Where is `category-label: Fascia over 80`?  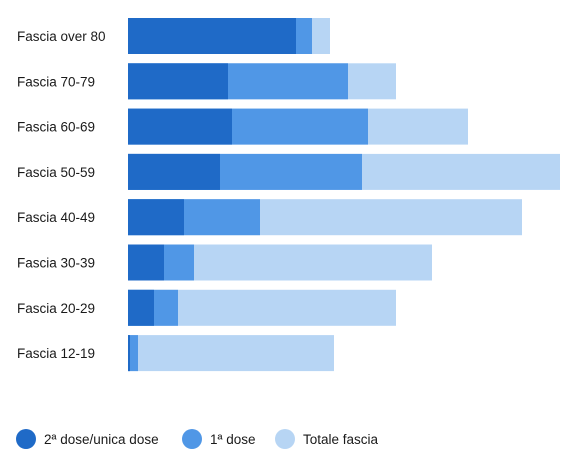 category-label: Fascia over 80 is located at coordinates (61, 36).